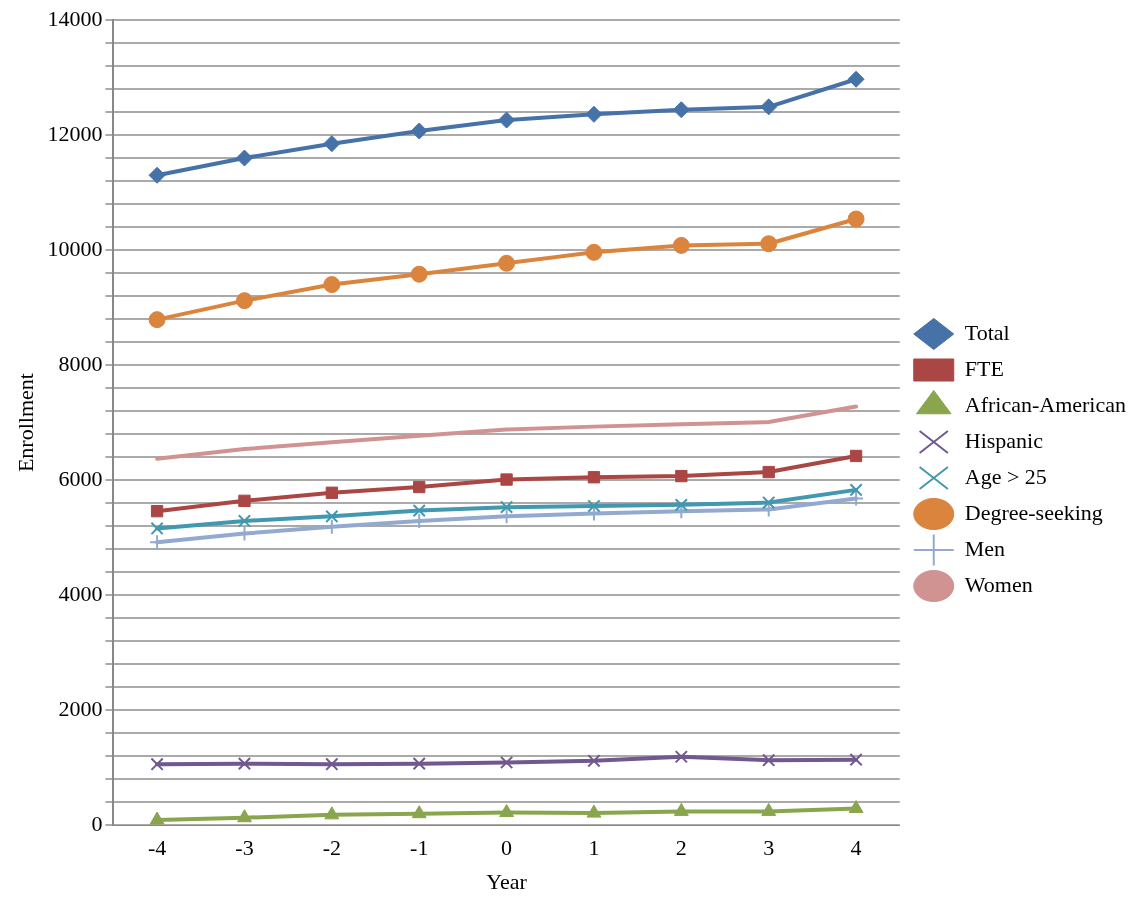  I want to click on y-tick-label: 2000, so click(80, 708).